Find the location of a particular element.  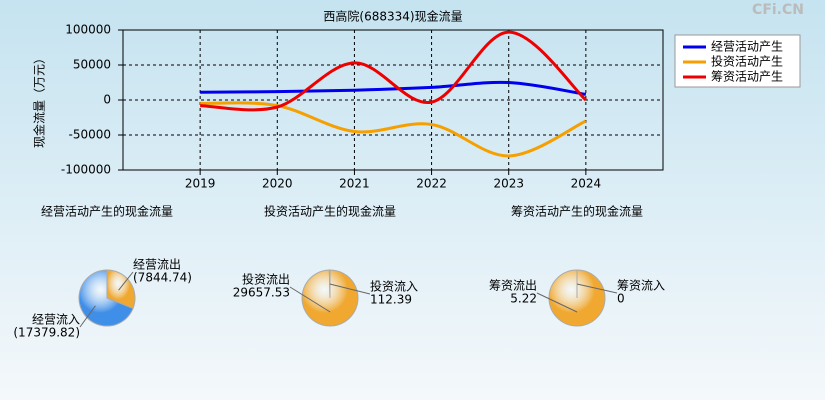

slice-label: 投资流出 is located at coordinates (266, 279).